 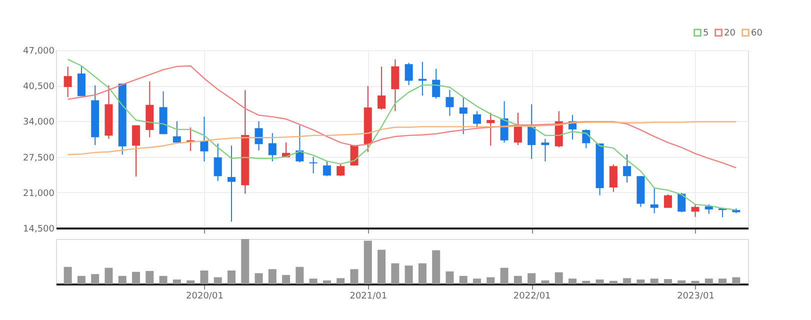 I want to click on y-tick-label: 34,000, so click(x=39, y=123).